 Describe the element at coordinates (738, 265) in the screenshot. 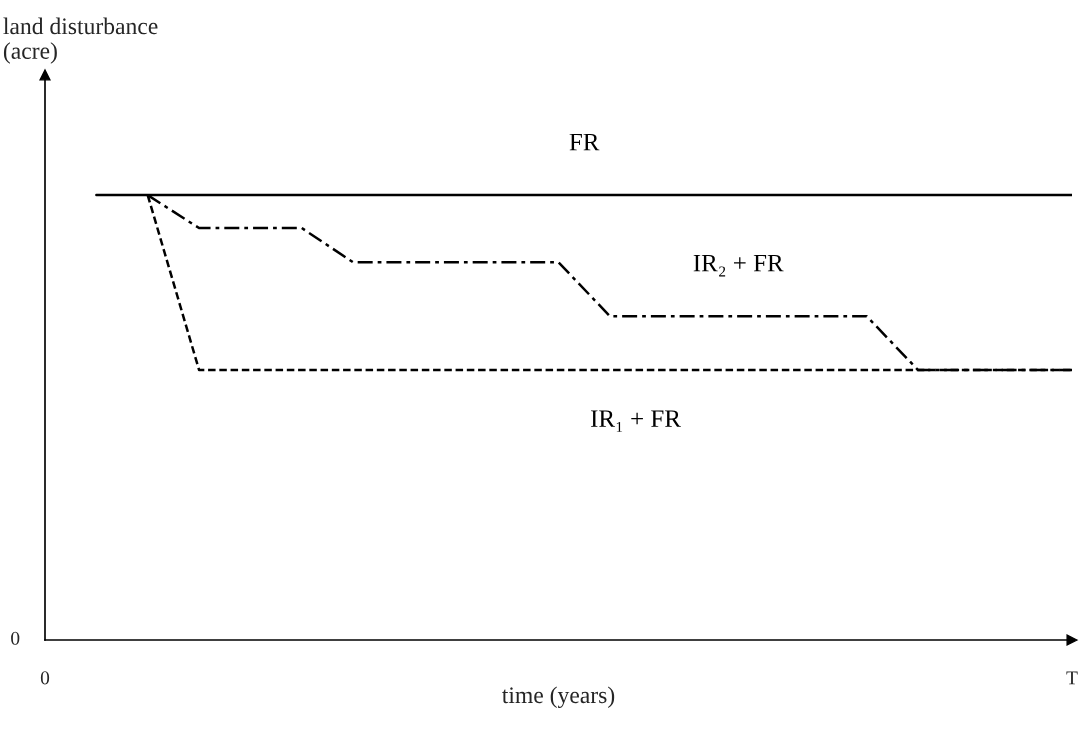

I see `series-label: IR₂ + FR` at that location.